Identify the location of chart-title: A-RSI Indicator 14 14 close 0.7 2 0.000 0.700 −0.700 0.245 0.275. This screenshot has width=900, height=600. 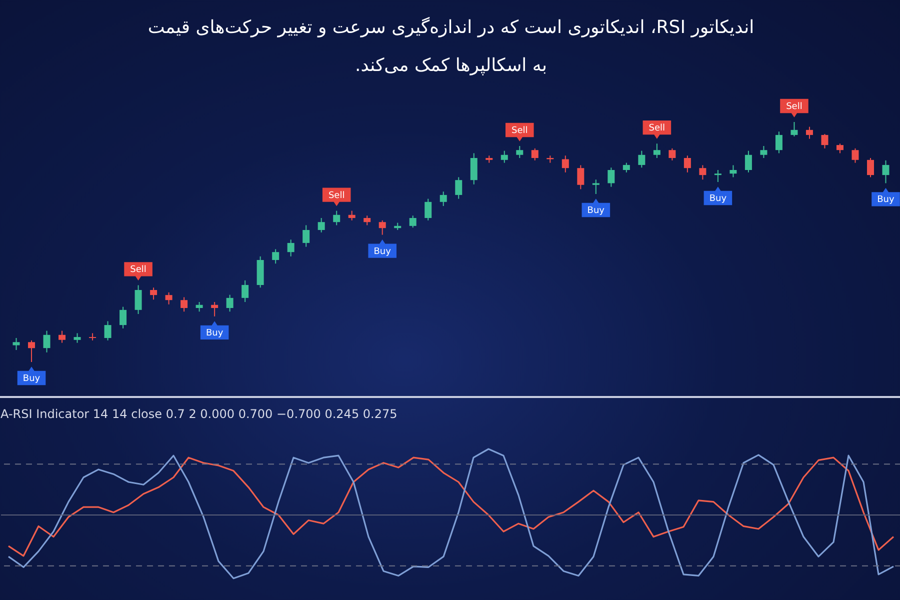
(199, 414).